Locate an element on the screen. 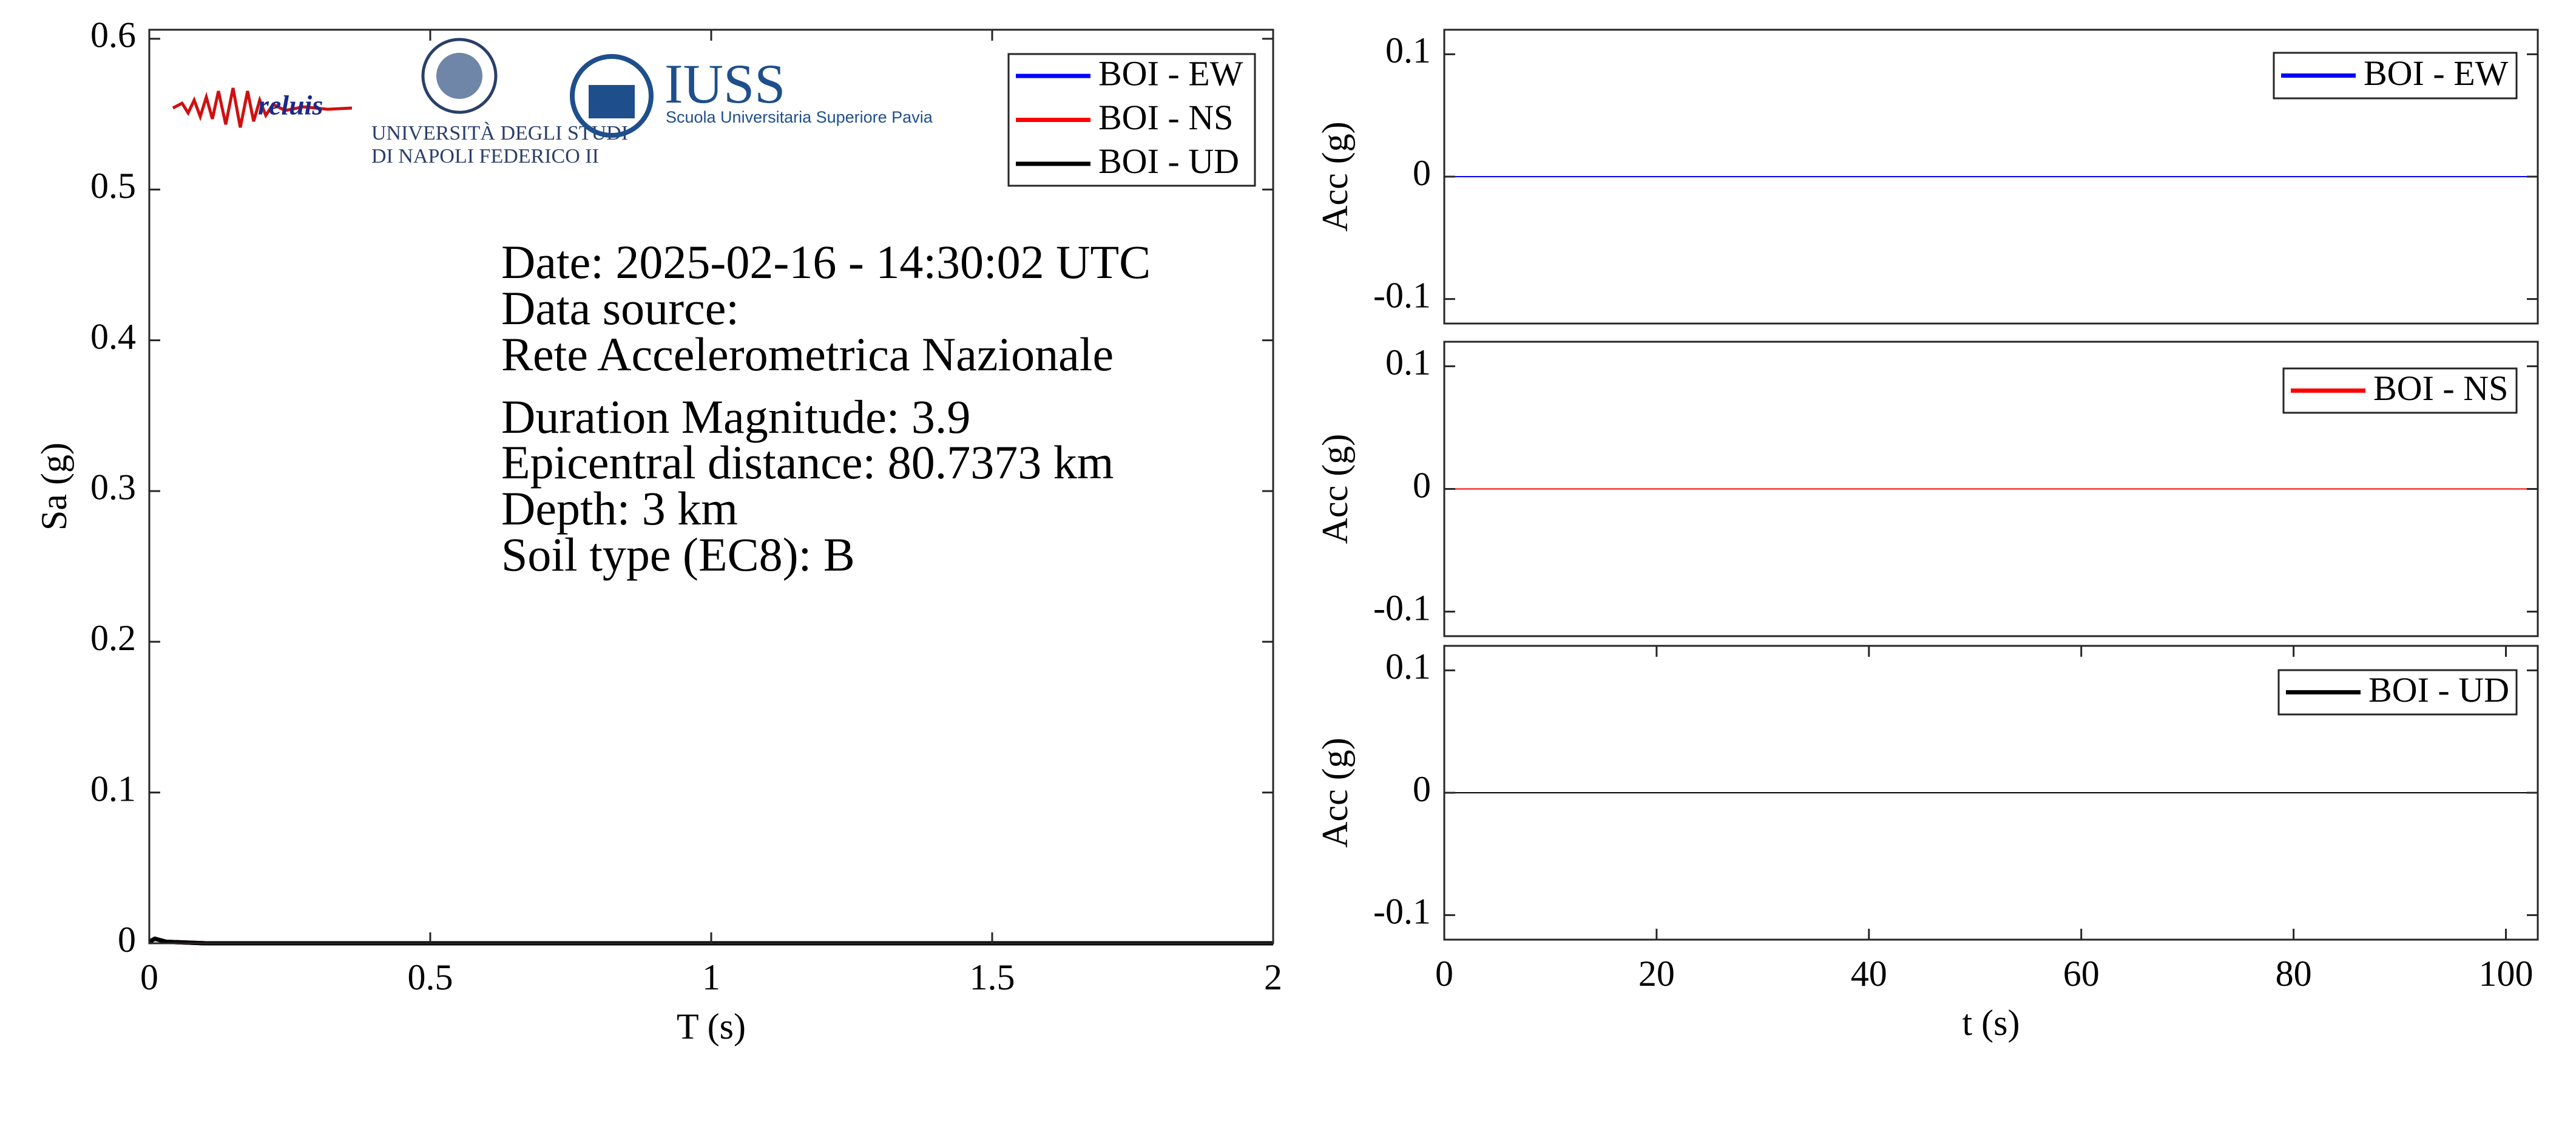 The width and height of the screenshot is (2576, 1126). y-tick-label: 0.2 is located at coordinates (113, 638).